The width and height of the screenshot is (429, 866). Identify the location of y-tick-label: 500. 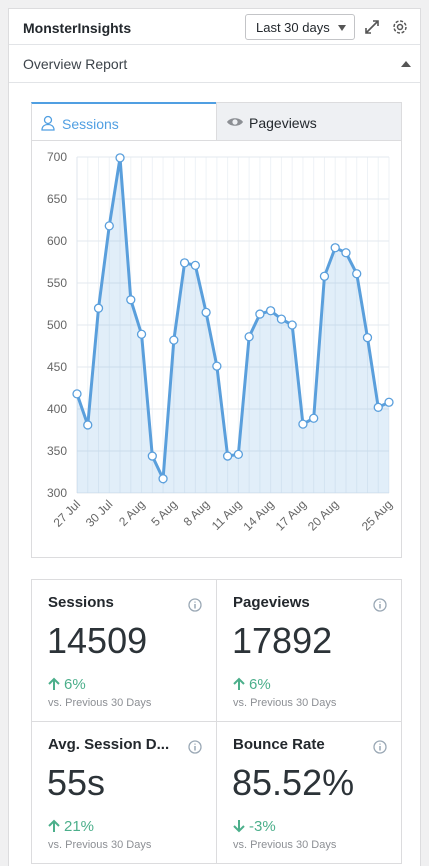
(57, 325).